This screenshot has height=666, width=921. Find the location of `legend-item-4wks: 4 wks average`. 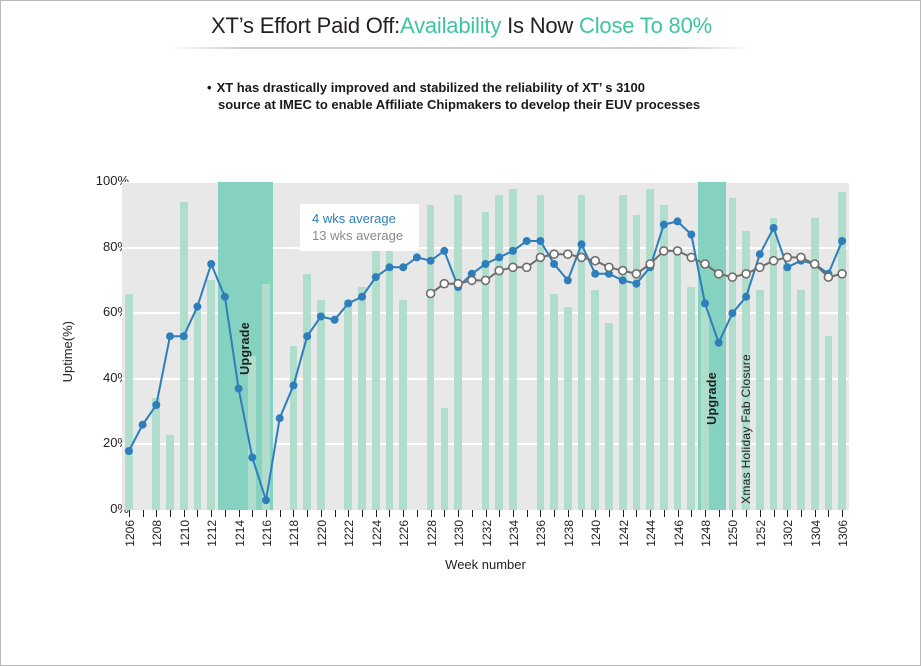

legend-item-4wks: 4 wks average is located at coordinates (354, 218).